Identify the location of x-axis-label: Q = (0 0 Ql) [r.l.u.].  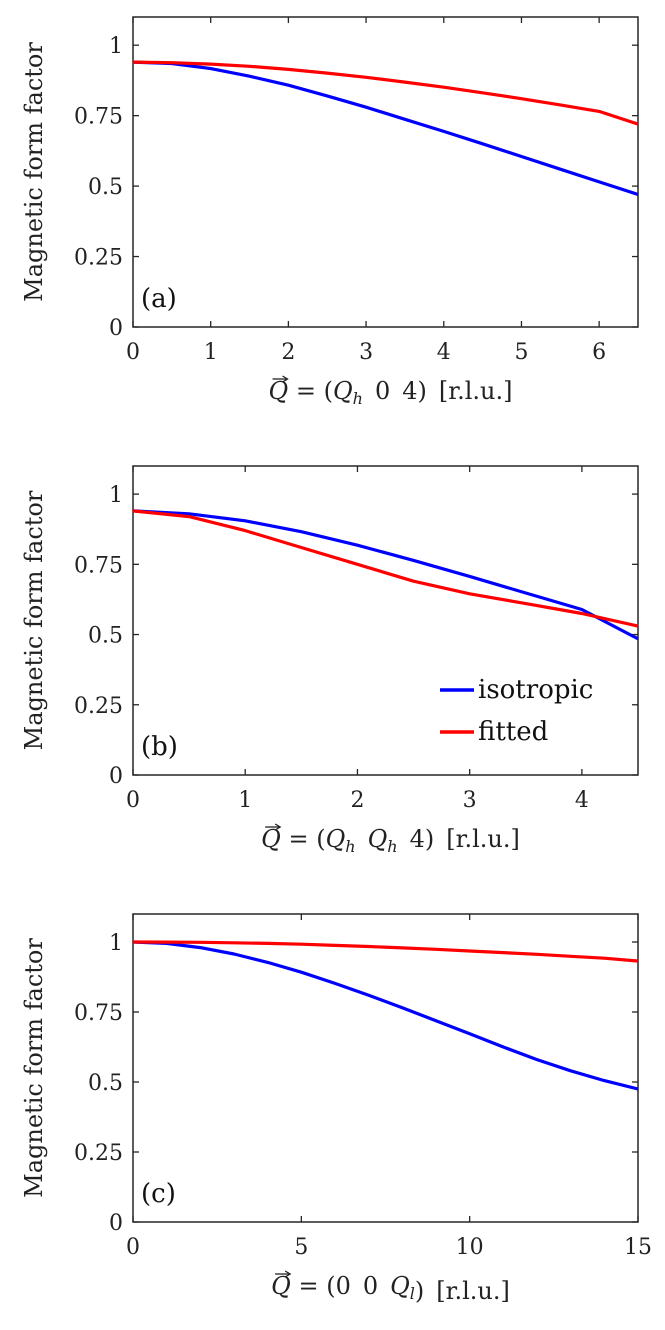
(390, 1288).